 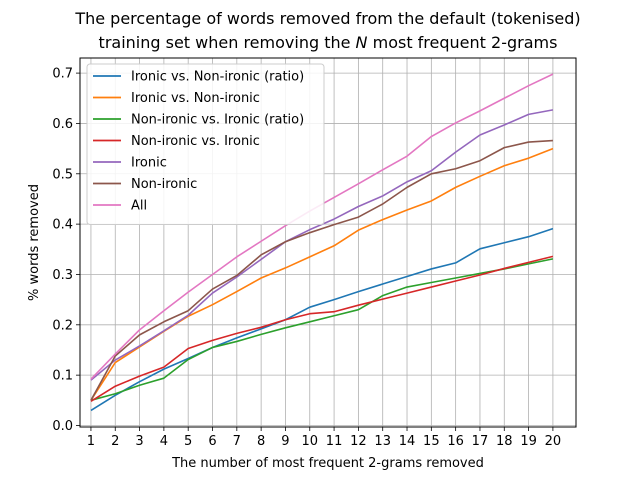 What do you see at coordinates (237, 441) in the screenshot?
I see `x-tick-label: 7` at bounding box center [237, 441].